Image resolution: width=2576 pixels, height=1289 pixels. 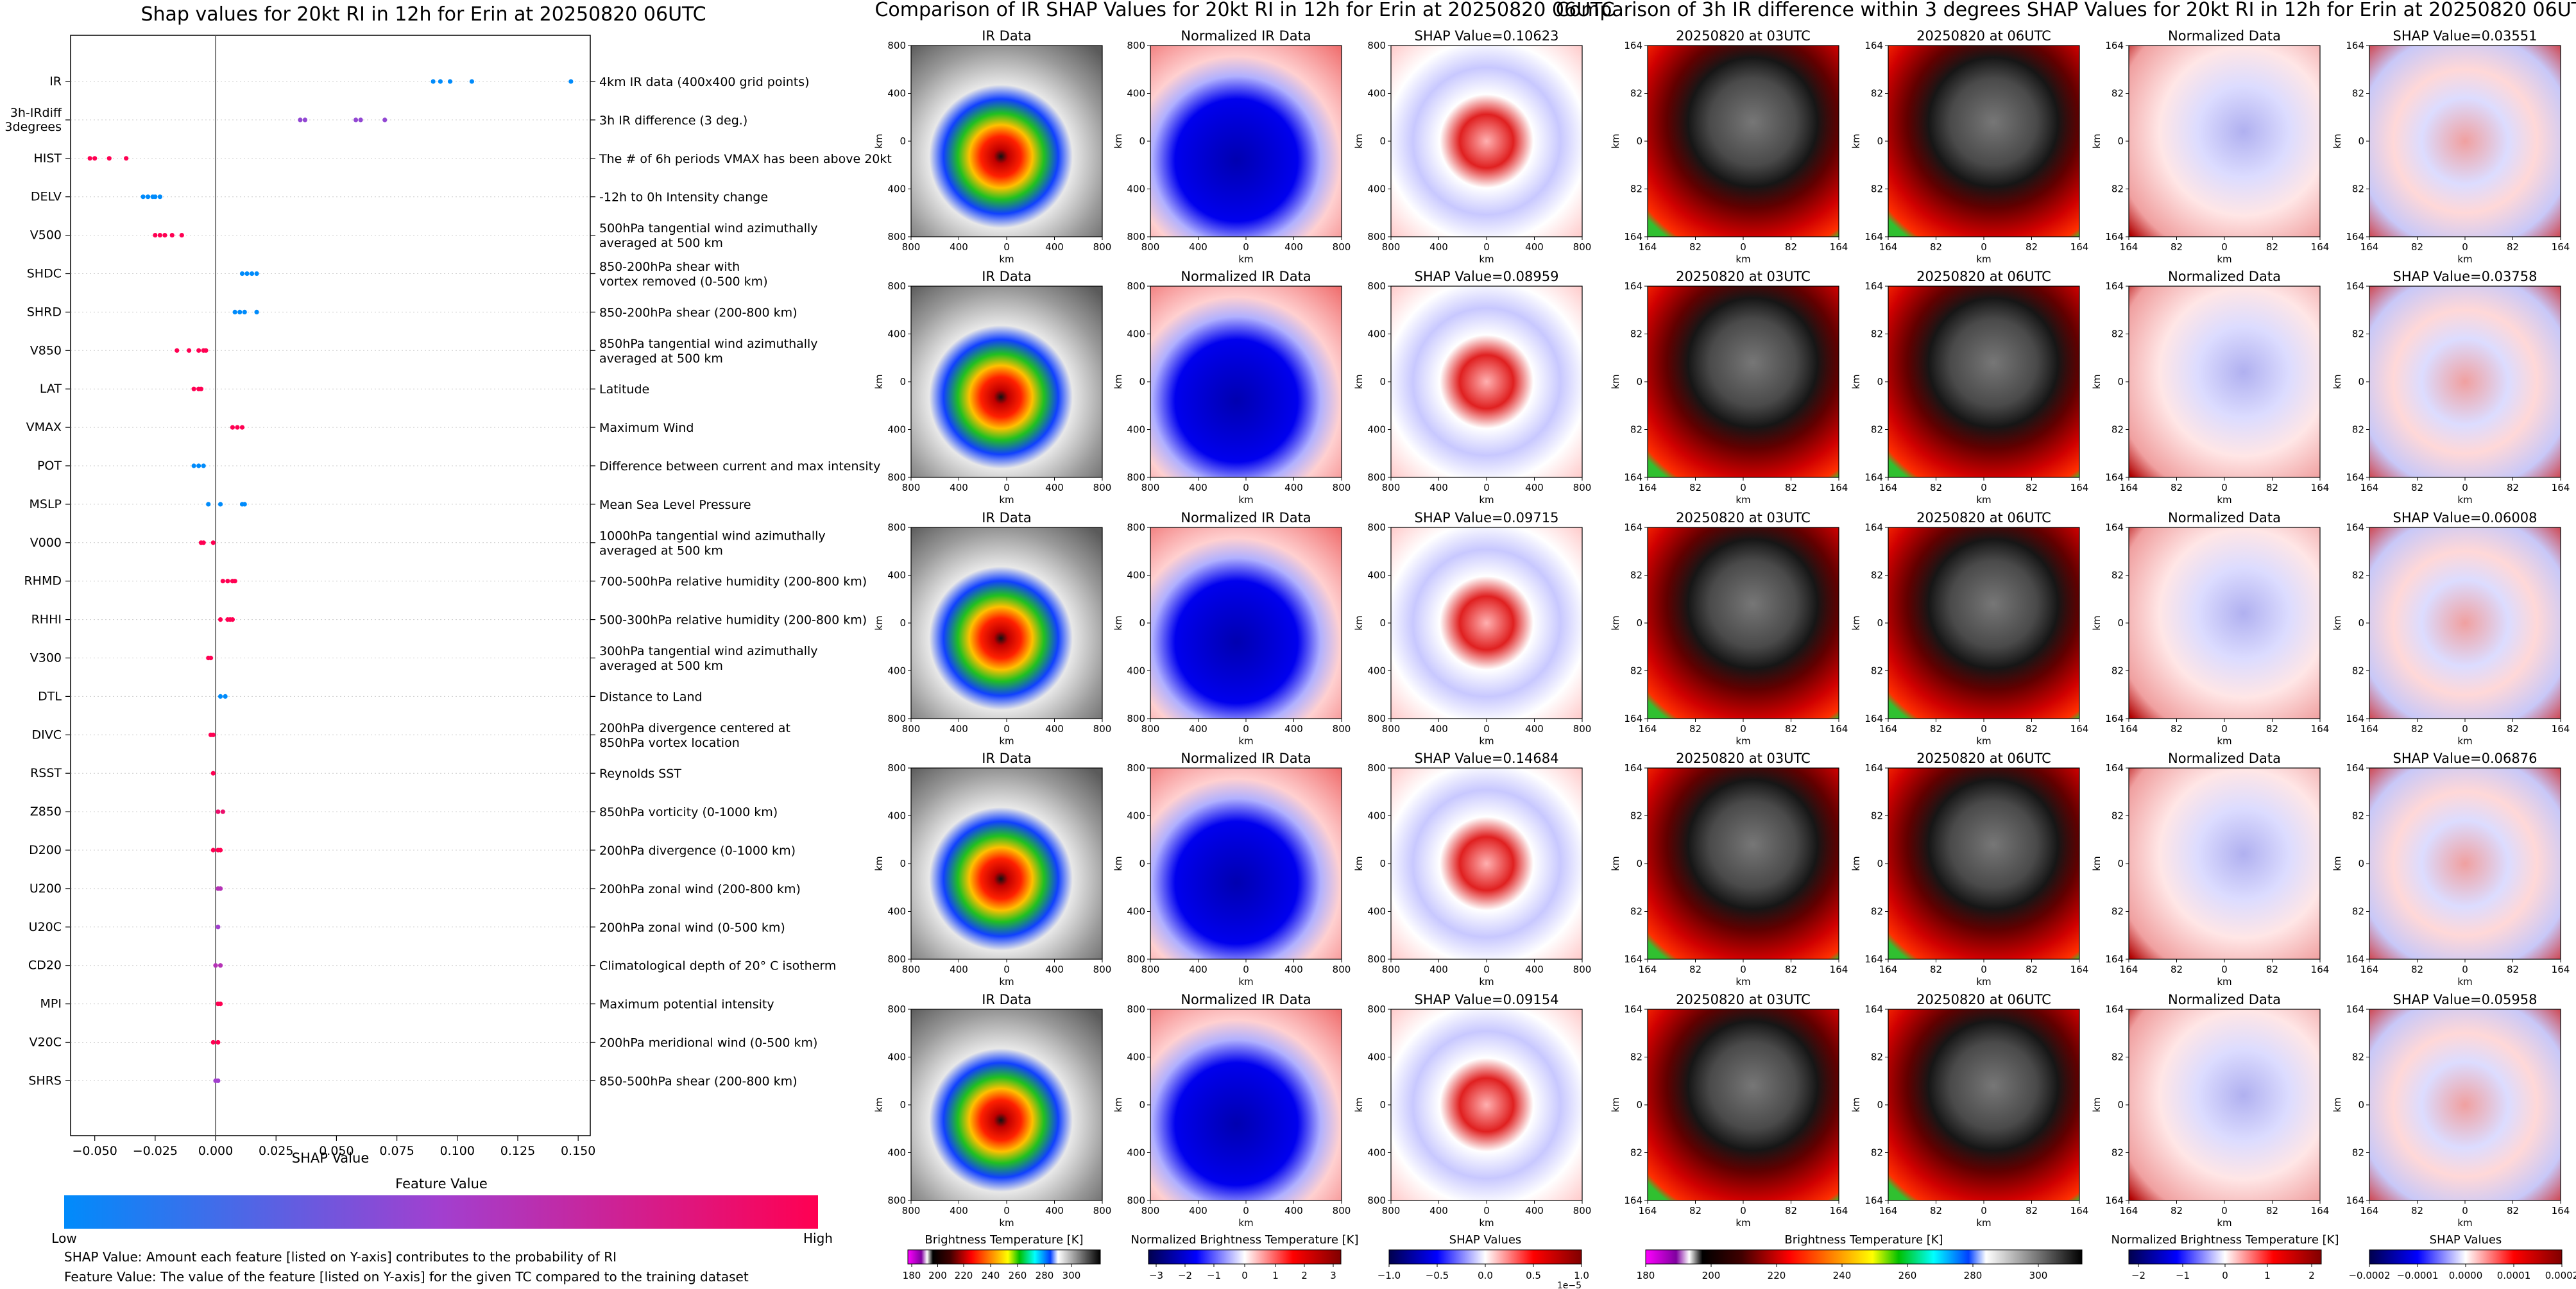 What do you see at coordinates (2311, 1275) in the screenshot?
I see `colorbar-tick-label: 2` at bounding box center [2311, 1275].